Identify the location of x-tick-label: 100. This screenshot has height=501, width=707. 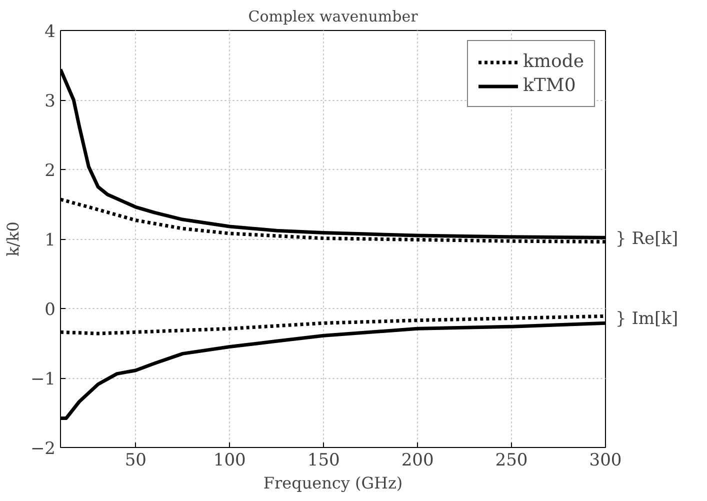
(229, 460).